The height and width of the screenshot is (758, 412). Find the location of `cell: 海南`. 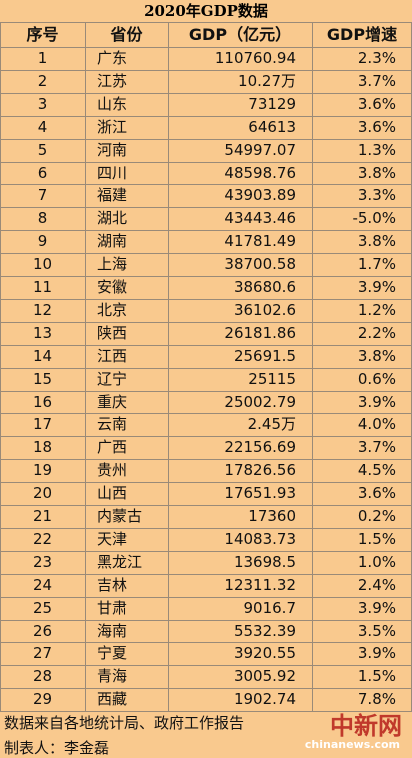

cell: 海南 is located at coordinates (112, 630).